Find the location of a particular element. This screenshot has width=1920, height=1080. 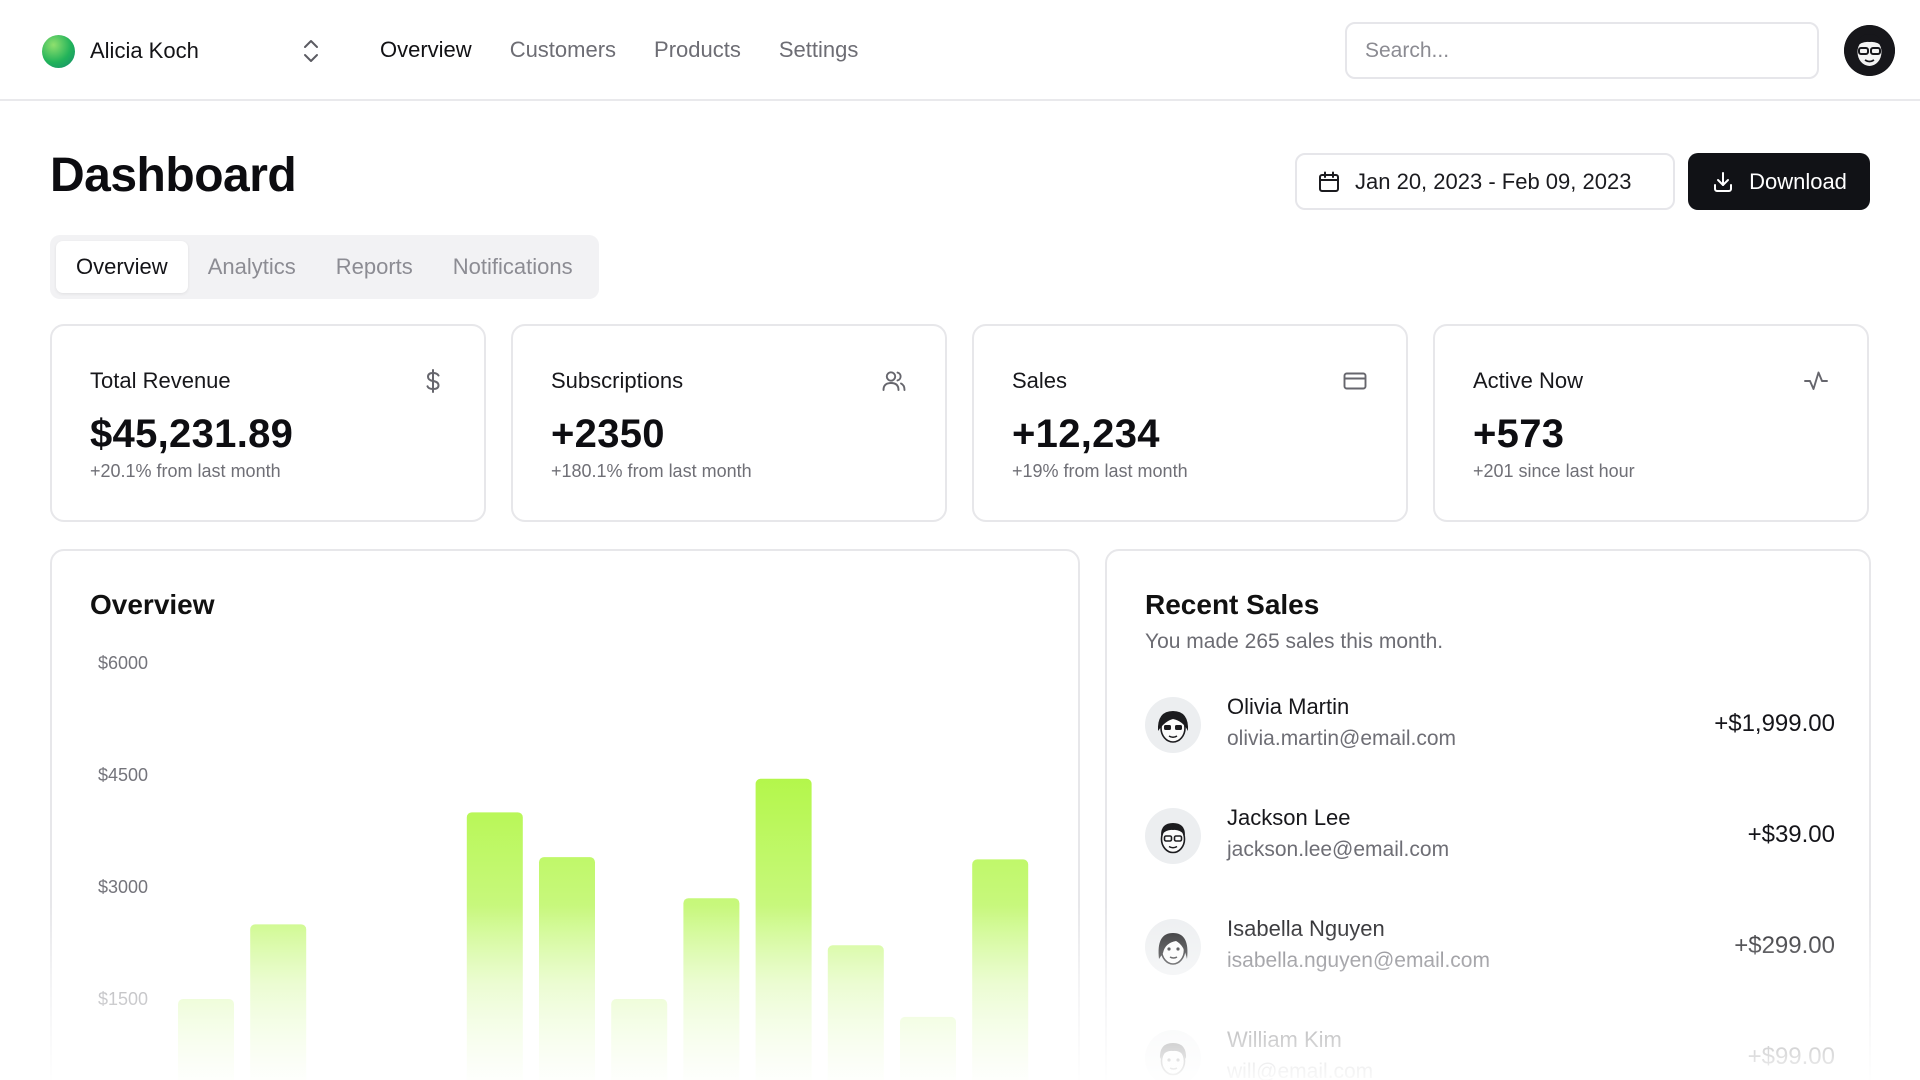

nav-link-settings: Settings is located at coordinates (818, 49).